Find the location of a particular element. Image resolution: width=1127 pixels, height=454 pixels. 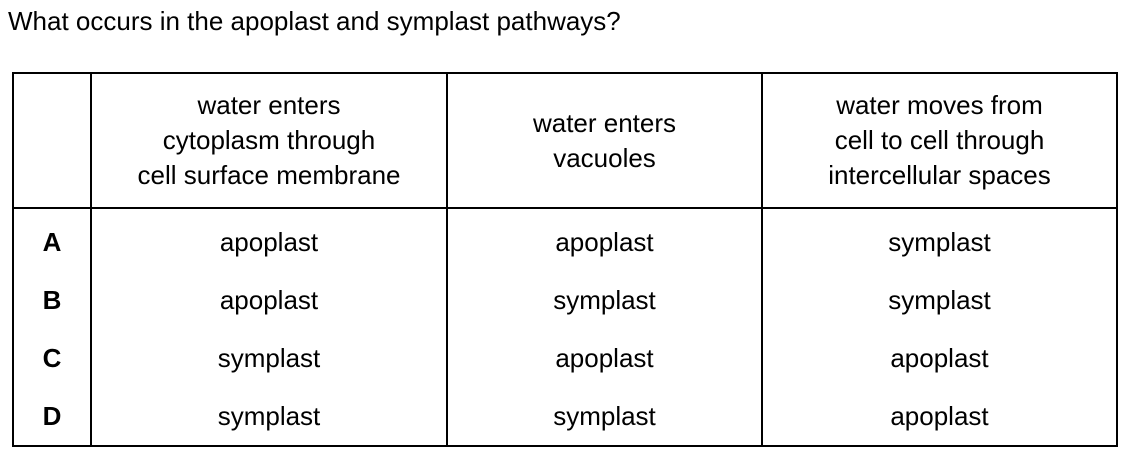

option-letter: A is located at coordinates (52, 241).